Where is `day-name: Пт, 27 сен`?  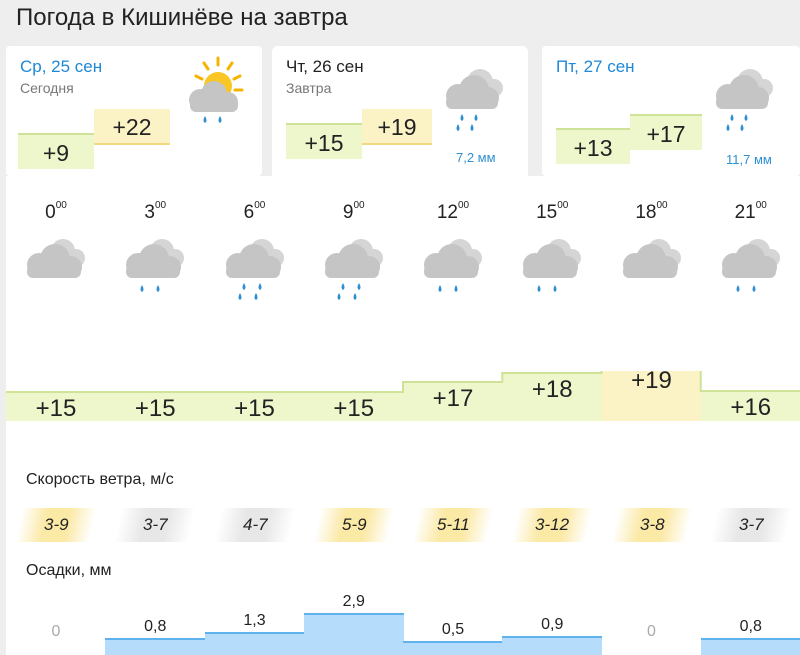 day-name: Пт, 27 сен is located at coordinates (595, 66).